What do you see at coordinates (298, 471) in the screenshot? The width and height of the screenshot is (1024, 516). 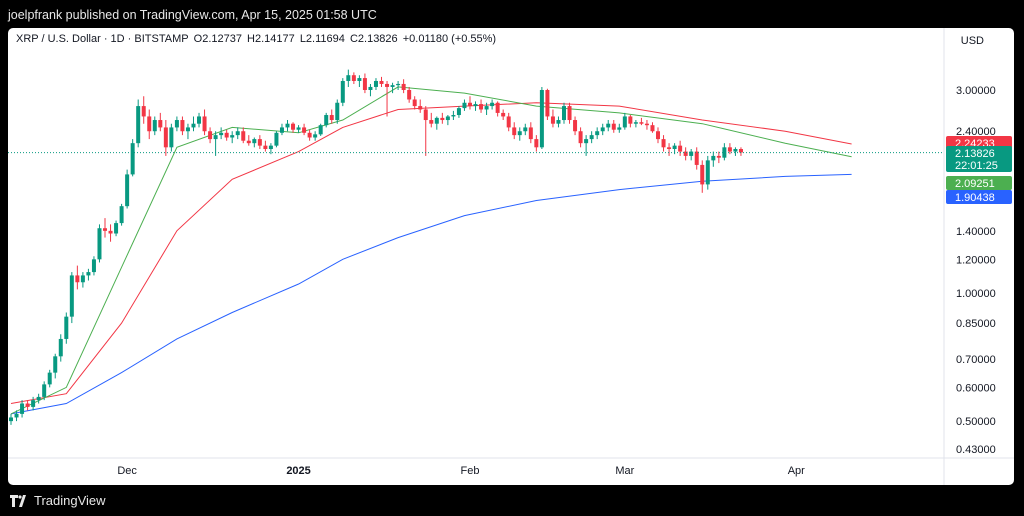 I see `x-tick-label: 2025` at bounding box center [298, 471].